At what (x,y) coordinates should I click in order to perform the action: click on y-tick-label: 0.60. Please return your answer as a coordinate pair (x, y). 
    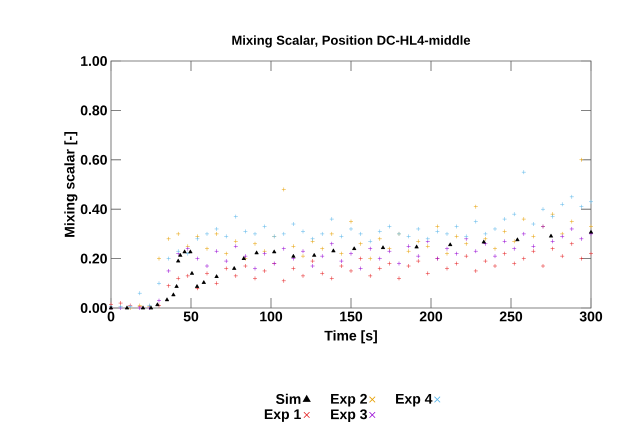
    Looking at the image, I should click on (93, 159).